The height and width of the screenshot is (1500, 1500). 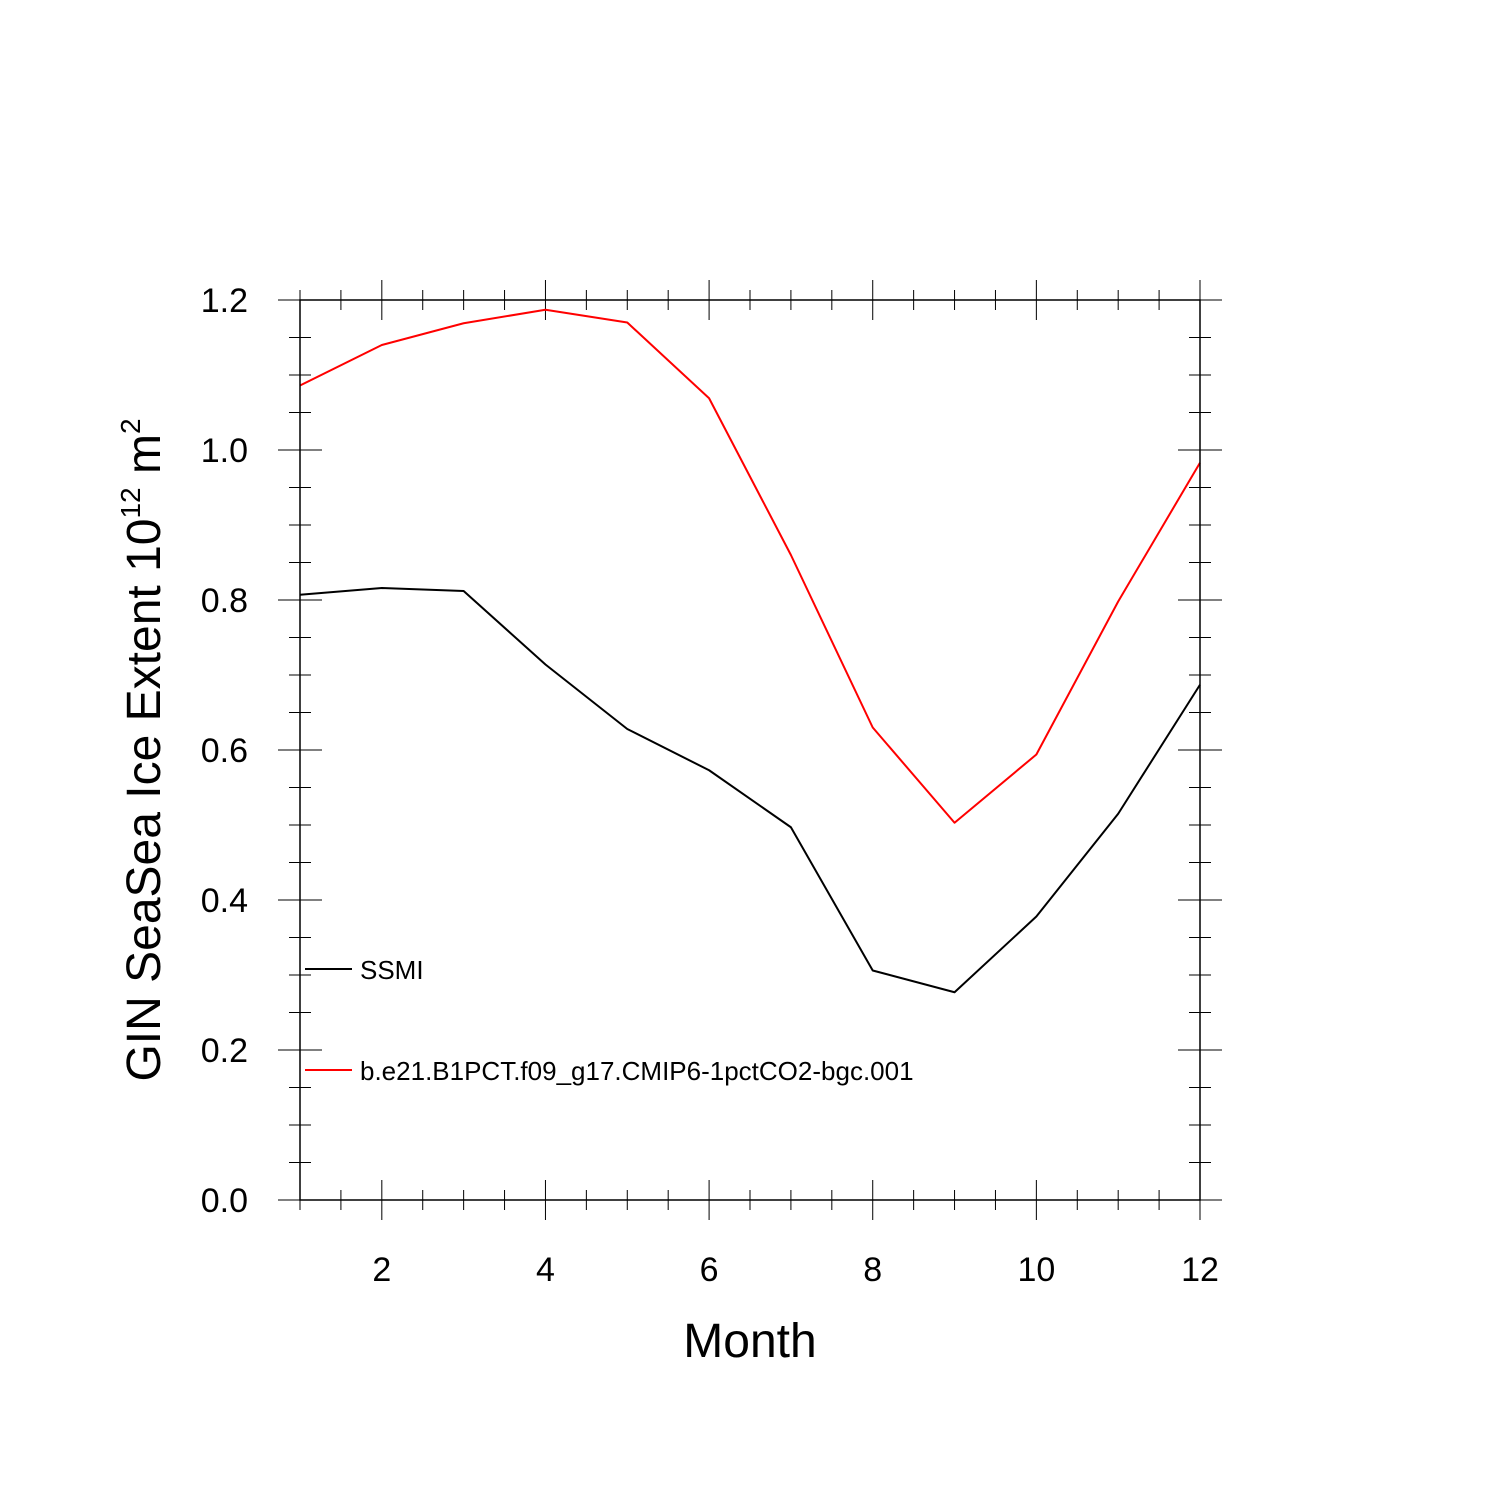 What do you see at coordinates (1200, 1270) in the screenshot?
I see `x-tick-label: 12` at bounding box center [1200, 1270].